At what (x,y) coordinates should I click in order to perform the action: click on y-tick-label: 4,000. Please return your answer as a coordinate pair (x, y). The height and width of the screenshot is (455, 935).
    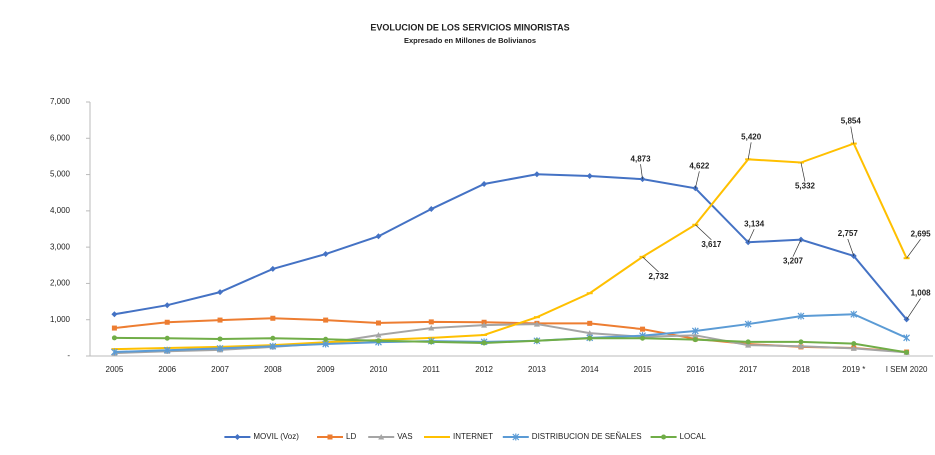
    Looking at the image, I should click on (60, 210).